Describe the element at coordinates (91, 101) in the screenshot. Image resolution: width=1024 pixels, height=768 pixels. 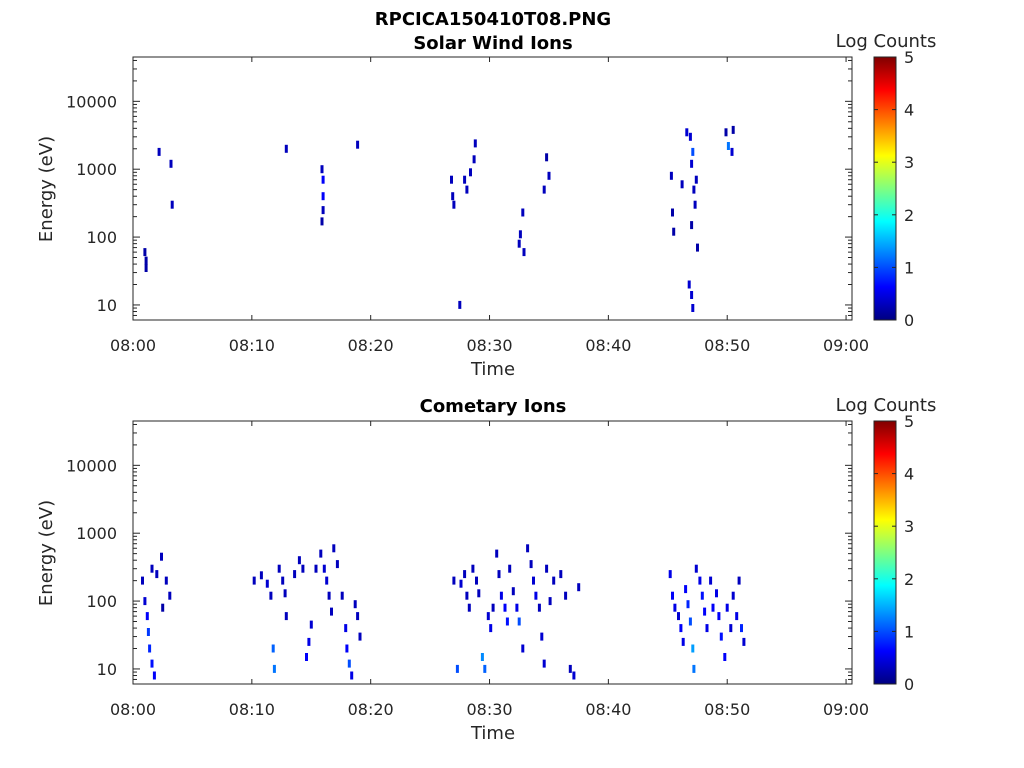
I see `y-tick-label: 10000` at that location.